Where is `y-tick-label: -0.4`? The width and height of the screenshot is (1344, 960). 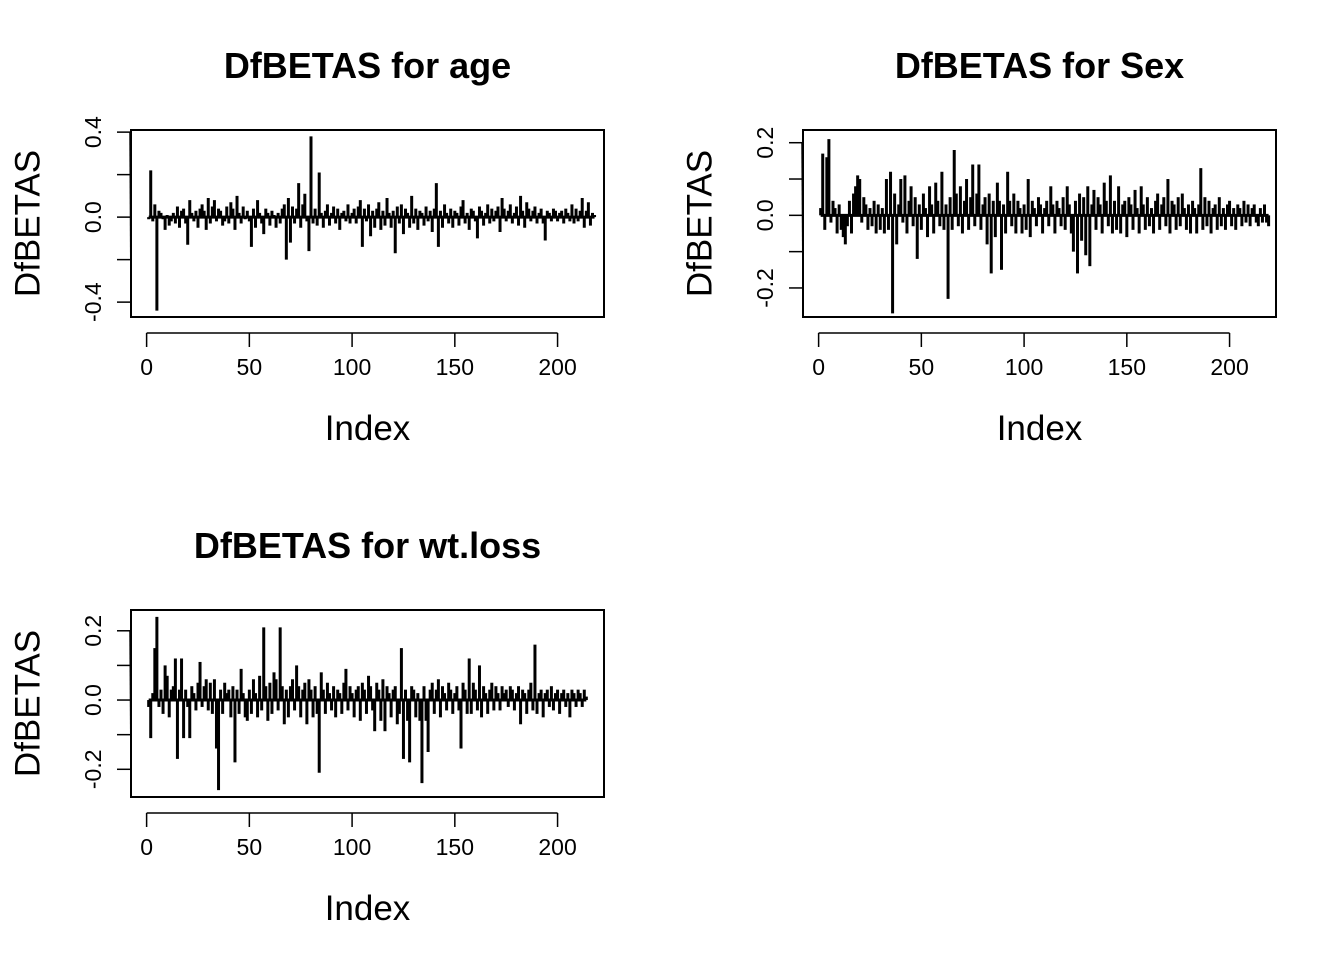
y-tick-label: -0.4 is located at coordinates (93, 302).